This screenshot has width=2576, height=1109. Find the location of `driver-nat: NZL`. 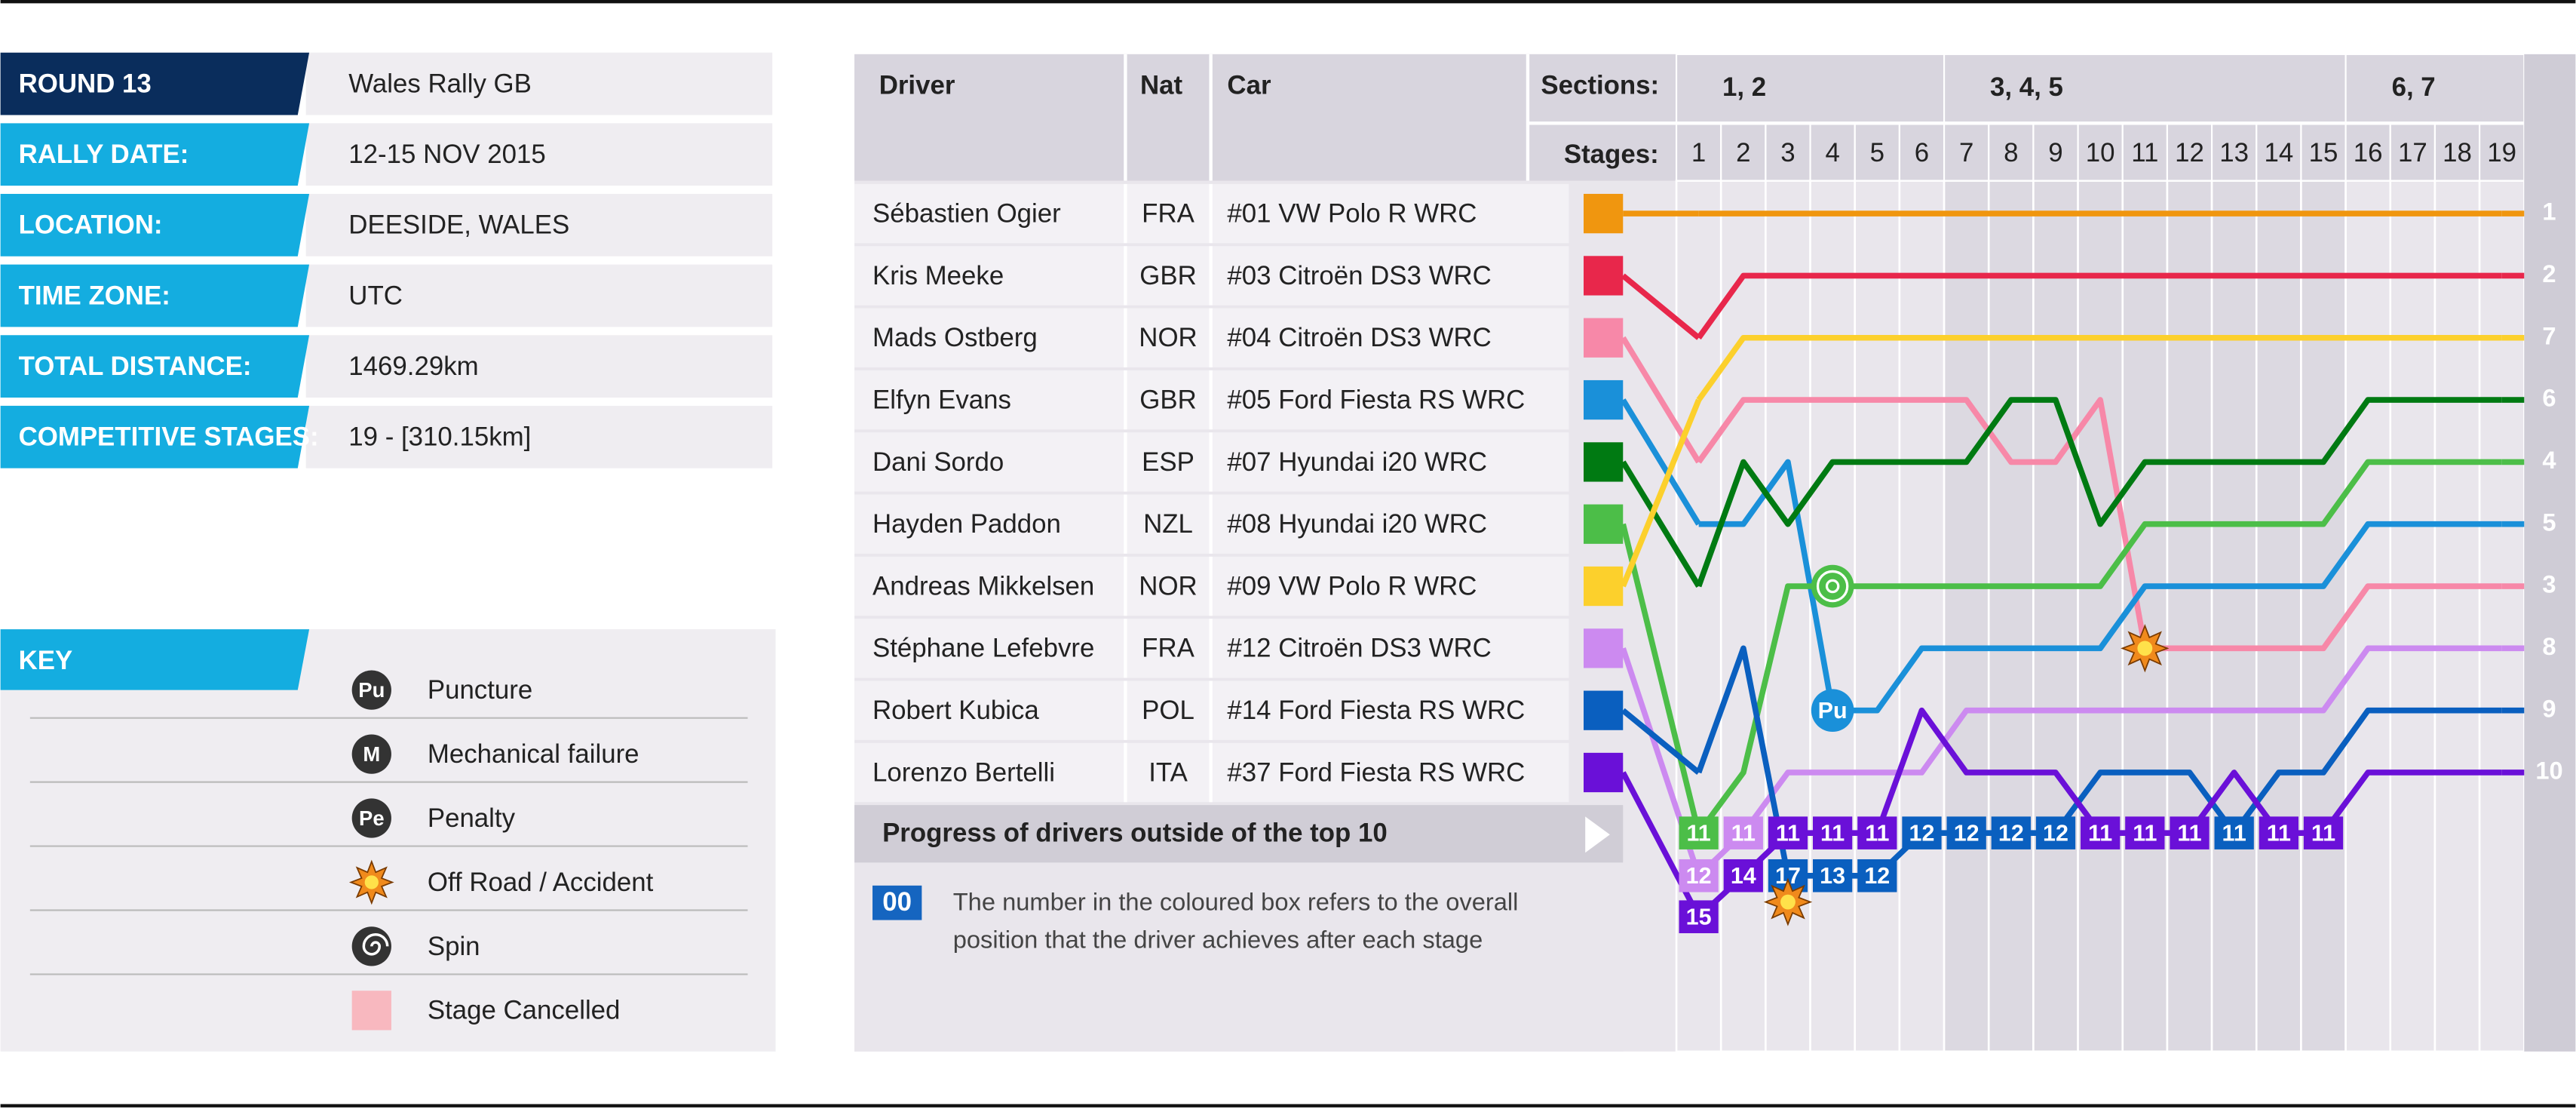

driver-nat: NZL is located at coordinates (1168, 524).